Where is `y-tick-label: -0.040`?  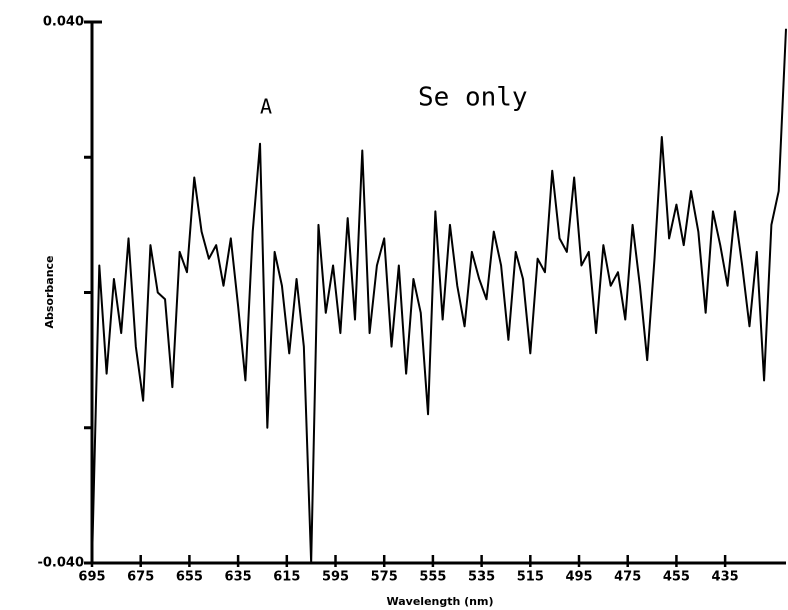
y-tick-label: -0.040 is located at coordinates (60, 563).